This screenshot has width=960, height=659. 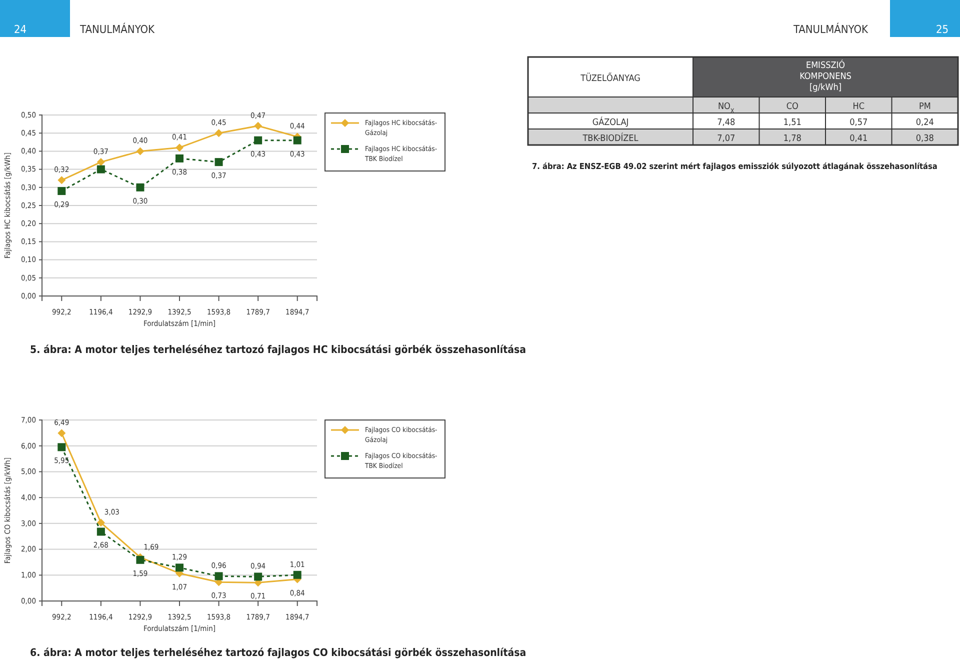 I want to click on text: 0,57, so click(x=859, y=123).